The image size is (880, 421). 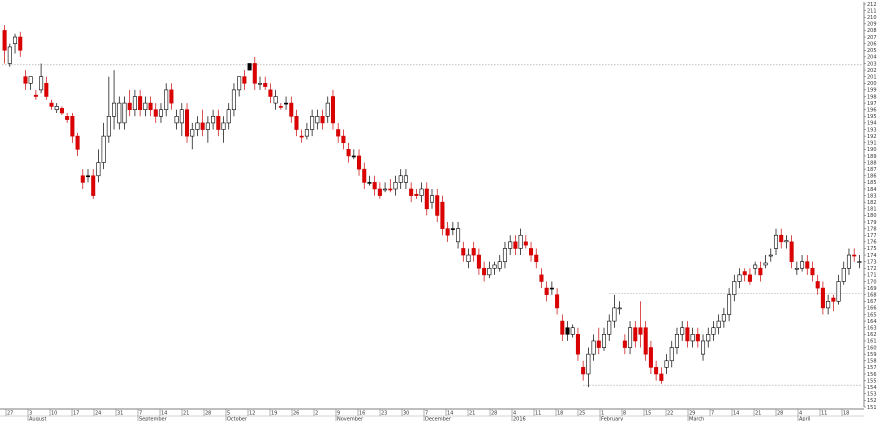 I want to click on x-tick-label: 16, so click(x=362, y=414).